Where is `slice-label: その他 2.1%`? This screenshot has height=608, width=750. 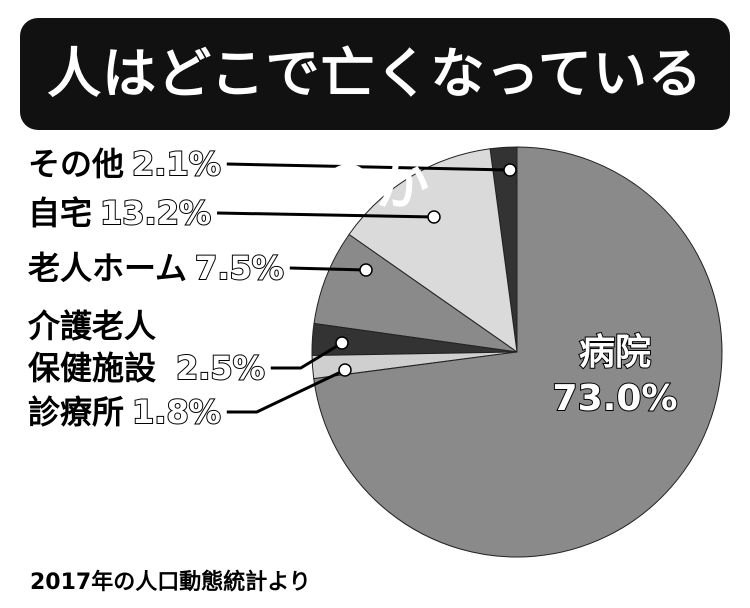 slice-label: その他 2.1% is located at coordinates (125, 164).